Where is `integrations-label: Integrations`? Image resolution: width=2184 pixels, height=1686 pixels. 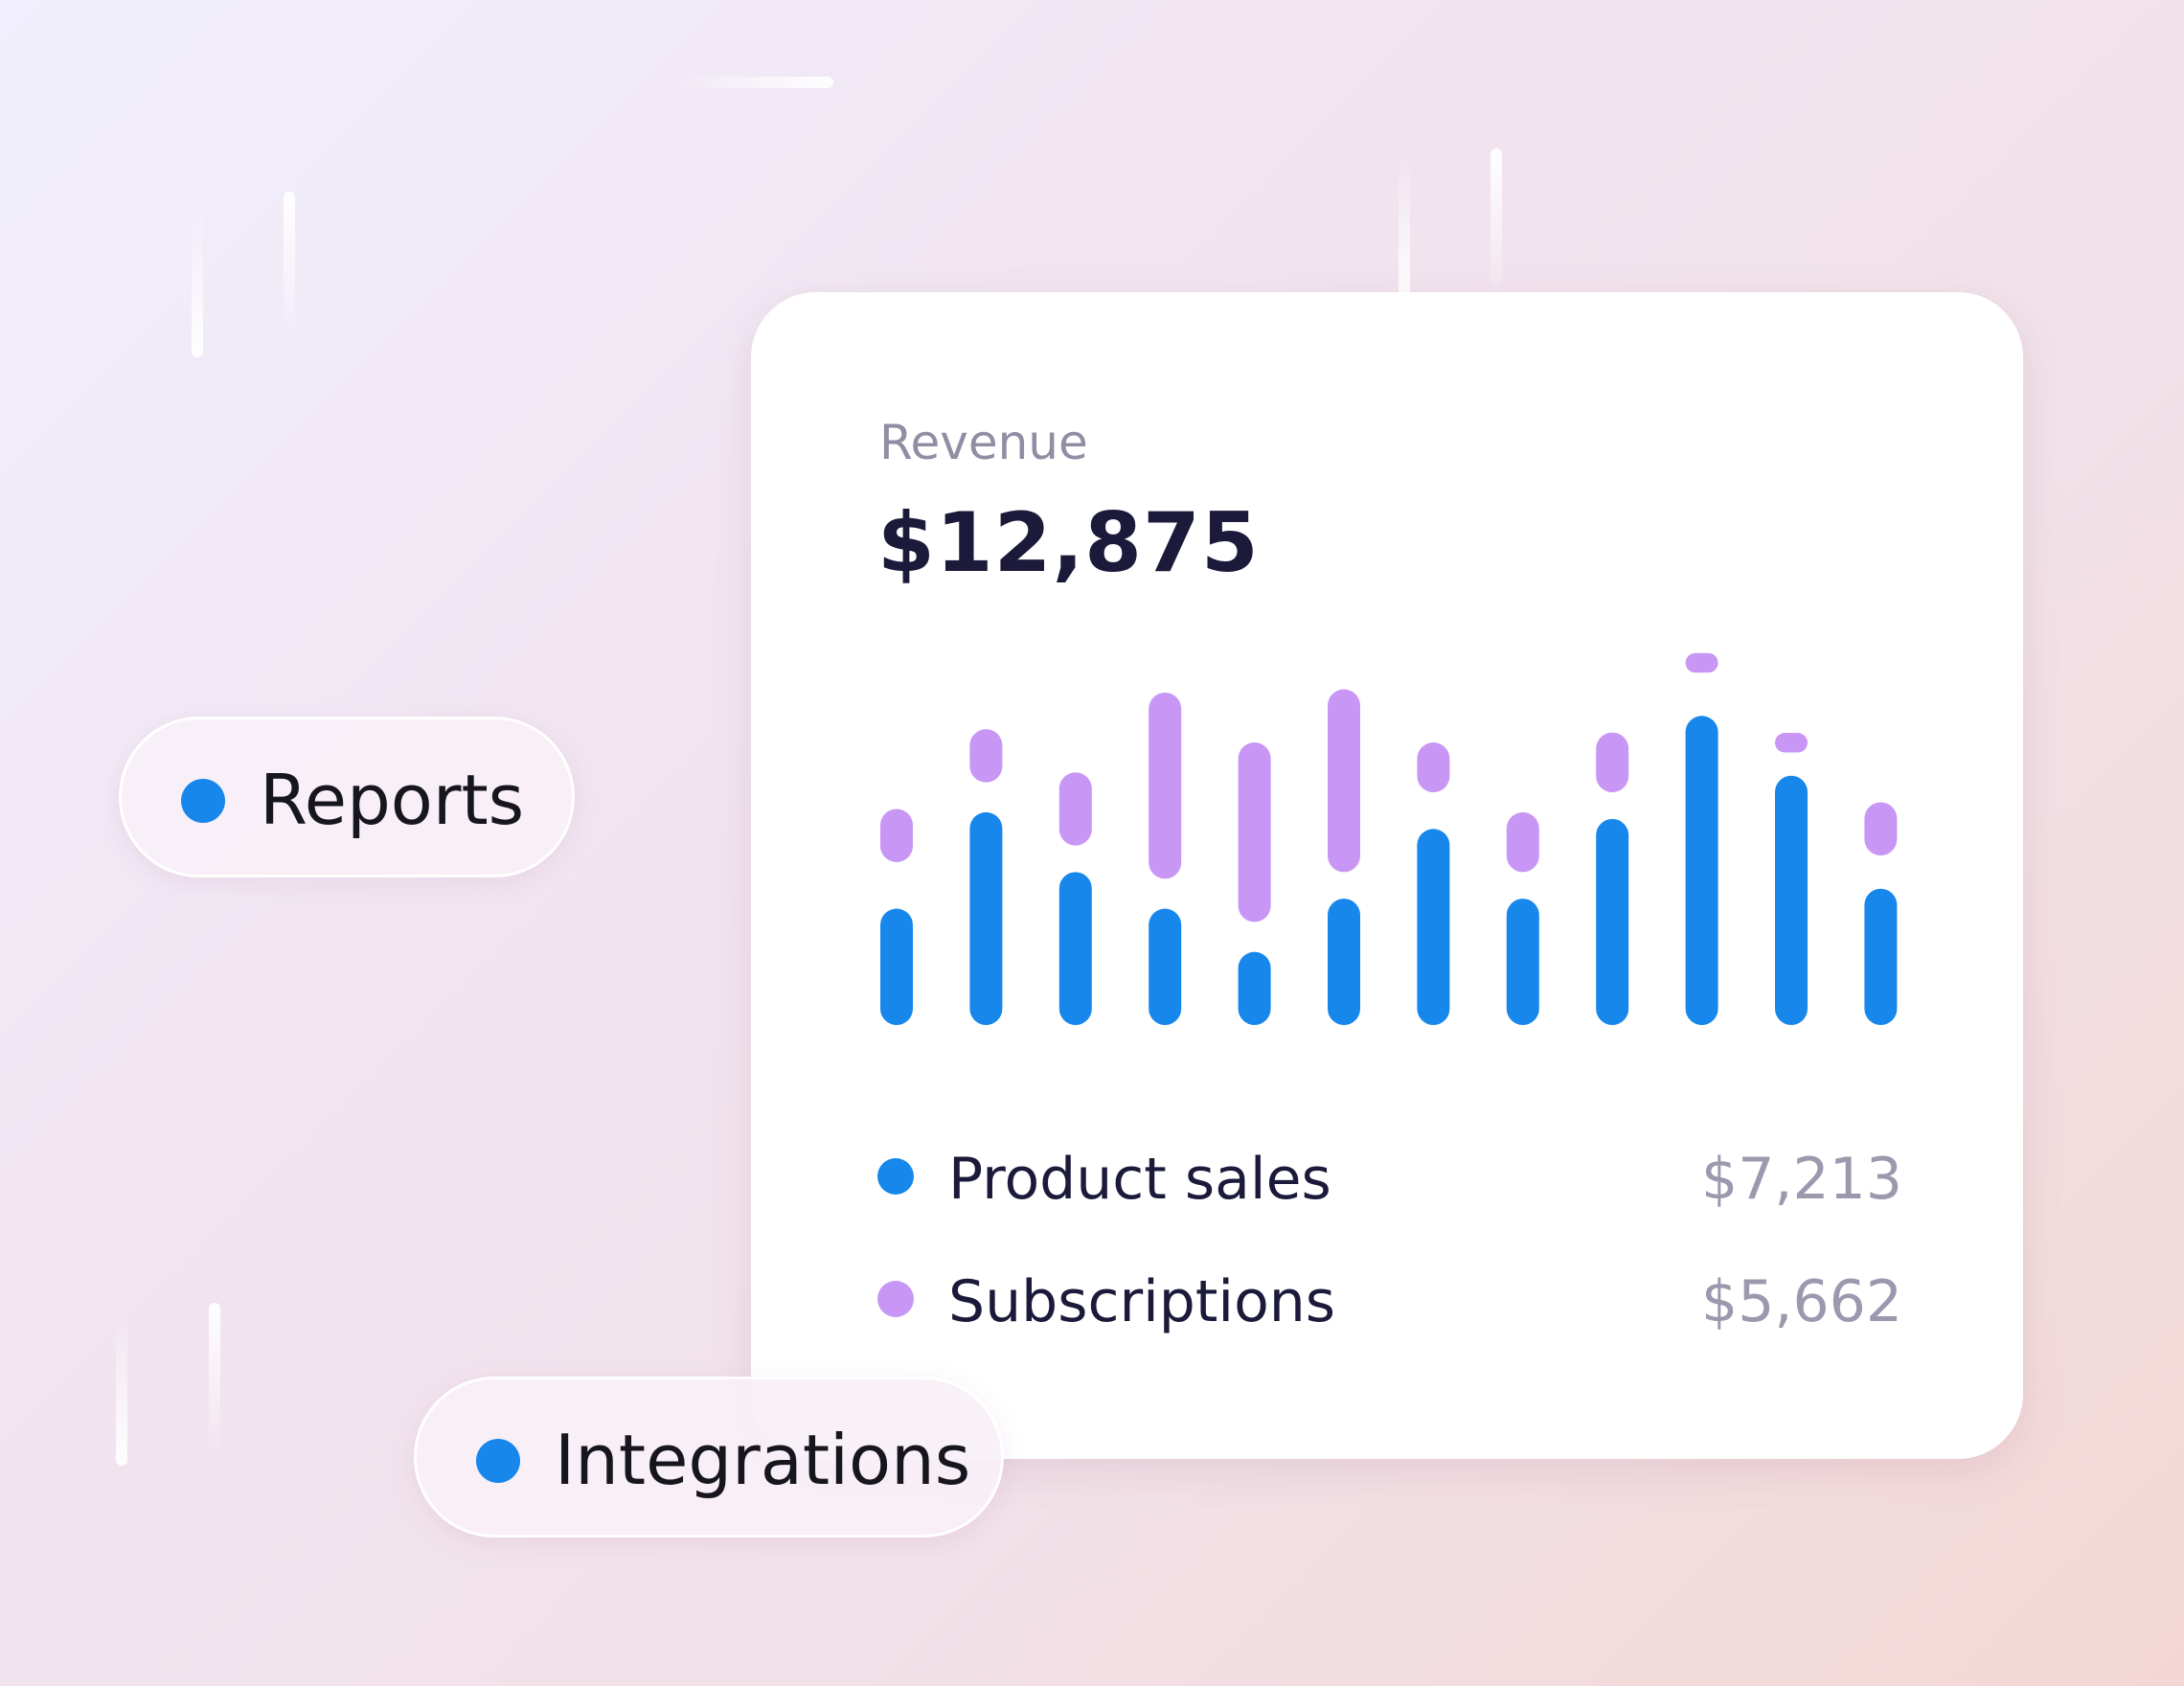 integrations-label: Integrations is located at coordinates (763, 1460).